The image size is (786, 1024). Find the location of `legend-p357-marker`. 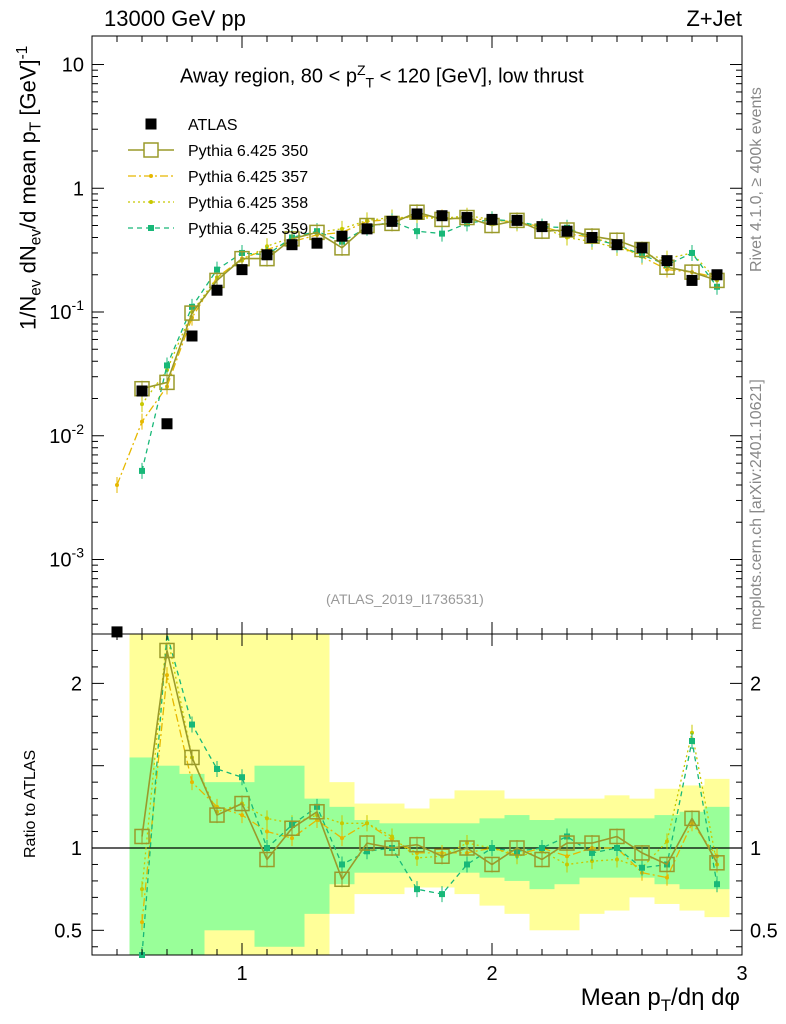

legend-p357-marker is located at coordinates (151, 176).